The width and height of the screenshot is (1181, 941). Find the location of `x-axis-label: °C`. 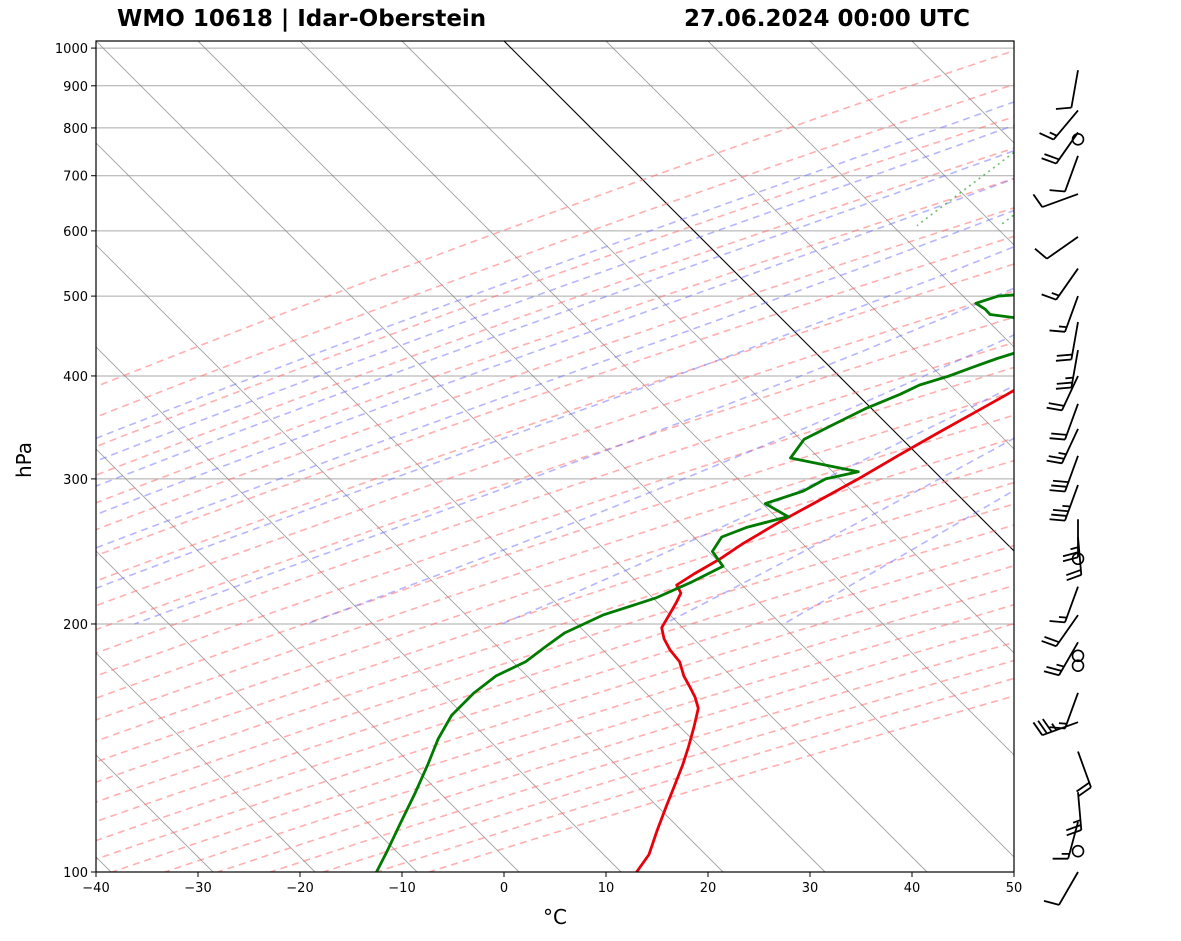

x-axis-label: °C is located at coordinates (555, 917).